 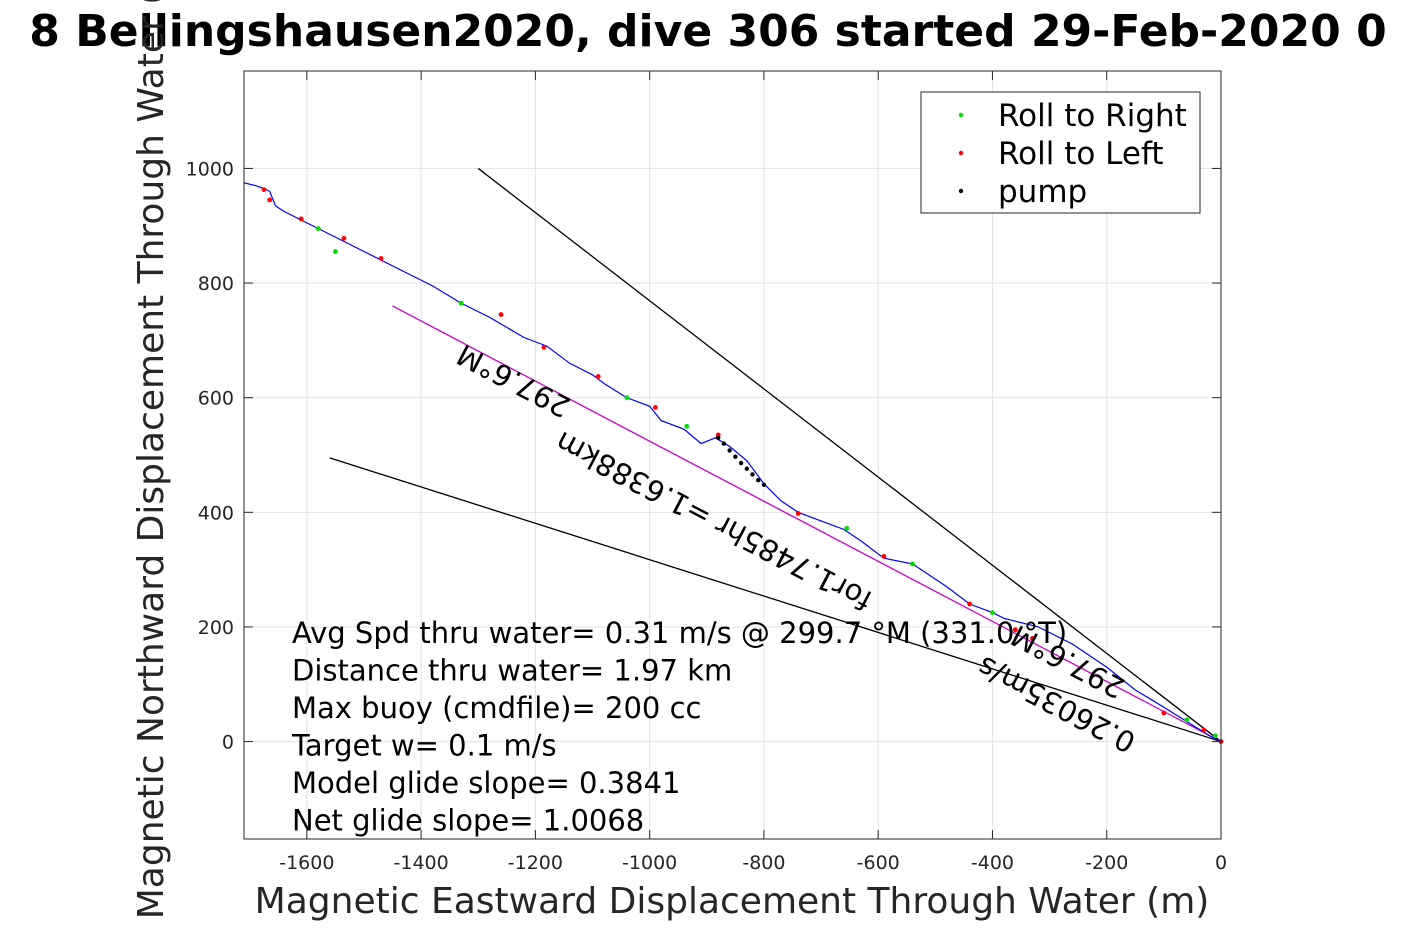 I want to click on stats-line: Model glide slope= 0.3841, so click(x=486, y=783).